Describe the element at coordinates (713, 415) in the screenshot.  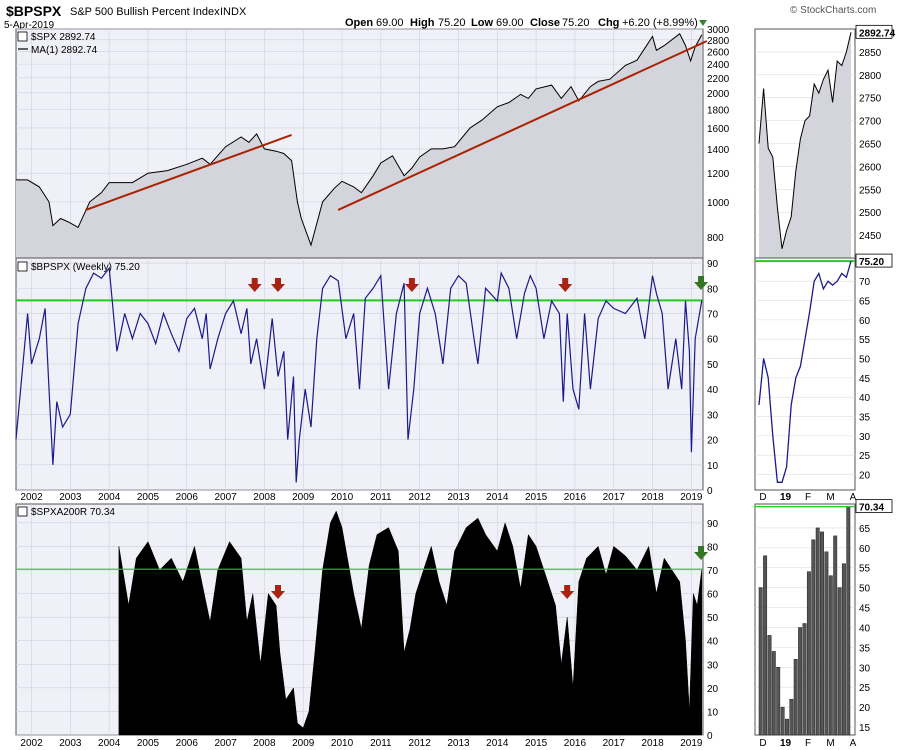
I see `bp-y-tick: 30` at that location.